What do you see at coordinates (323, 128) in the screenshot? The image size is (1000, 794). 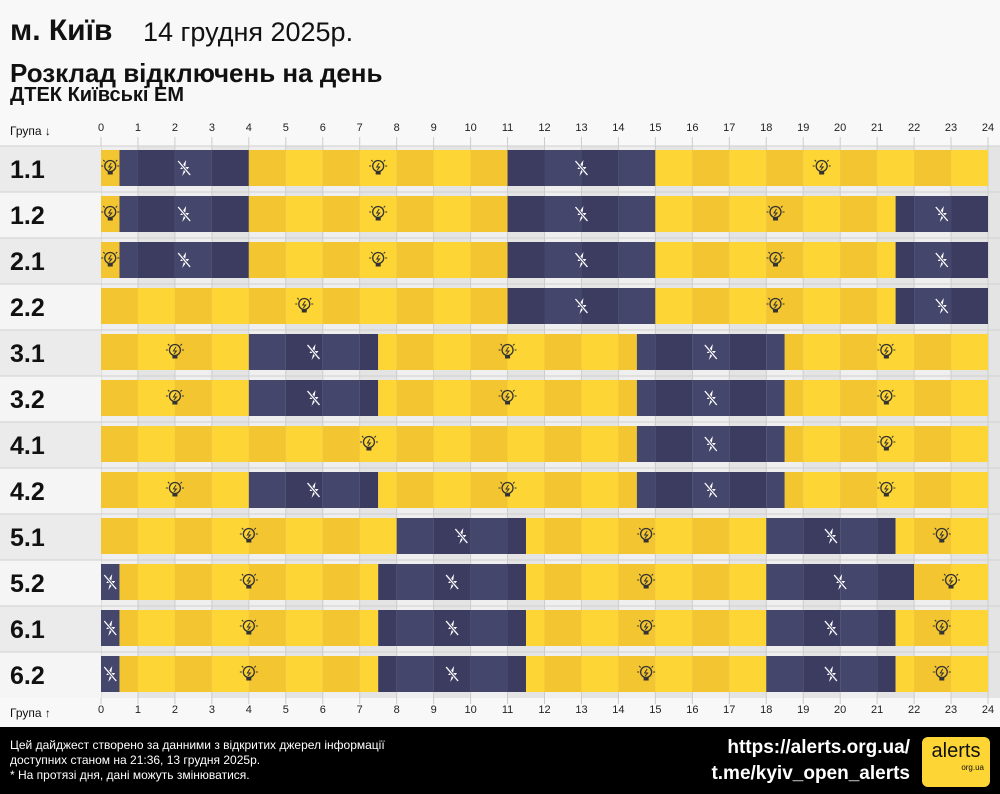 I see `tick-label-top: 6` at bounding box center [323, 128].